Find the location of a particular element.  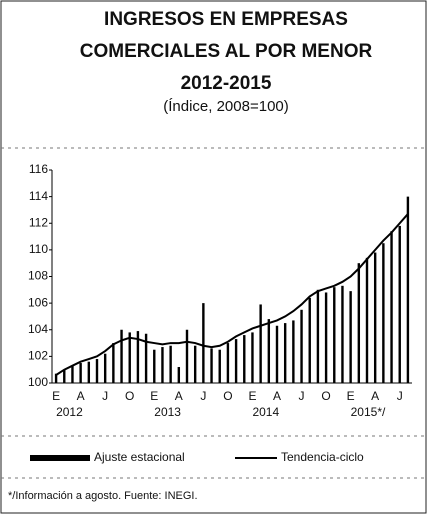

year-label: 2013 is located at coordinates (167, 412).